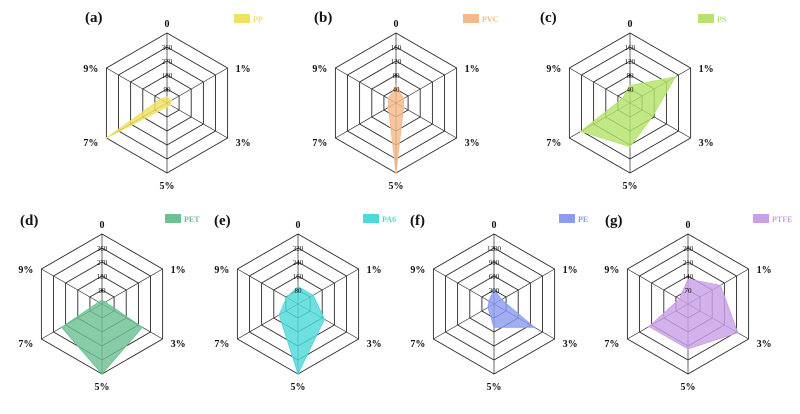 The image size is (800, 414). Describe the element at coordinates (102, 337) in the screenshot. I see `series-area-pet` at that location.